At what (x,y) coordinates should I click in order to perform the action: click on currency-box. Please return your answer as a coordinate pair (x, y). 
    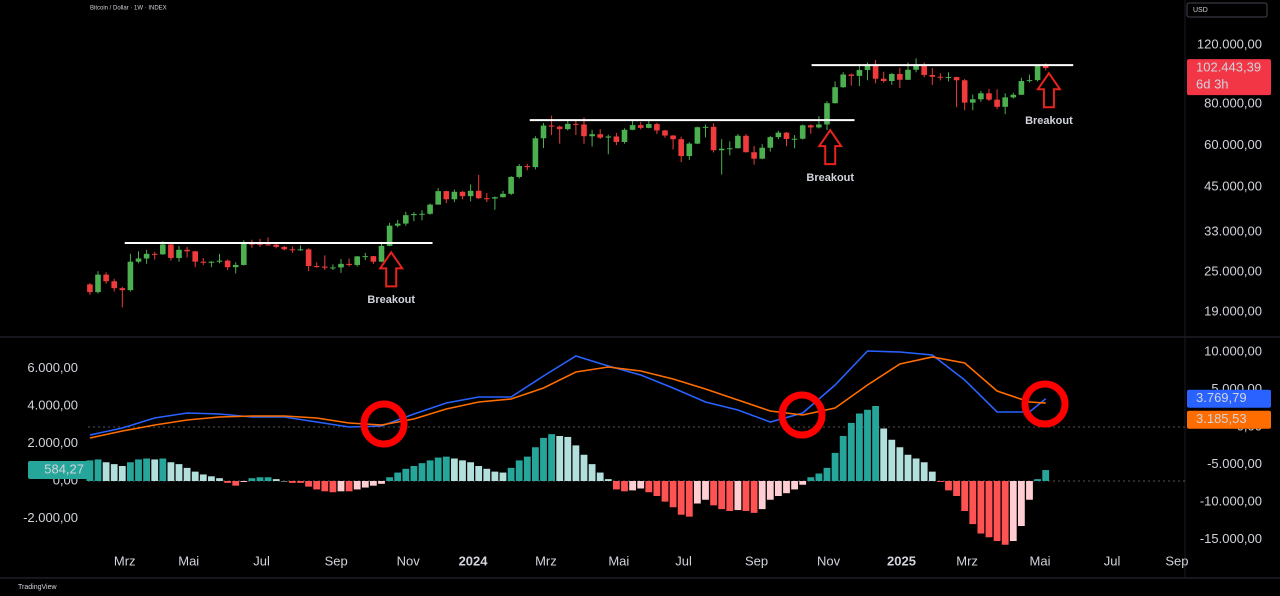
    Looking at the image, I should click on (1227, 10).